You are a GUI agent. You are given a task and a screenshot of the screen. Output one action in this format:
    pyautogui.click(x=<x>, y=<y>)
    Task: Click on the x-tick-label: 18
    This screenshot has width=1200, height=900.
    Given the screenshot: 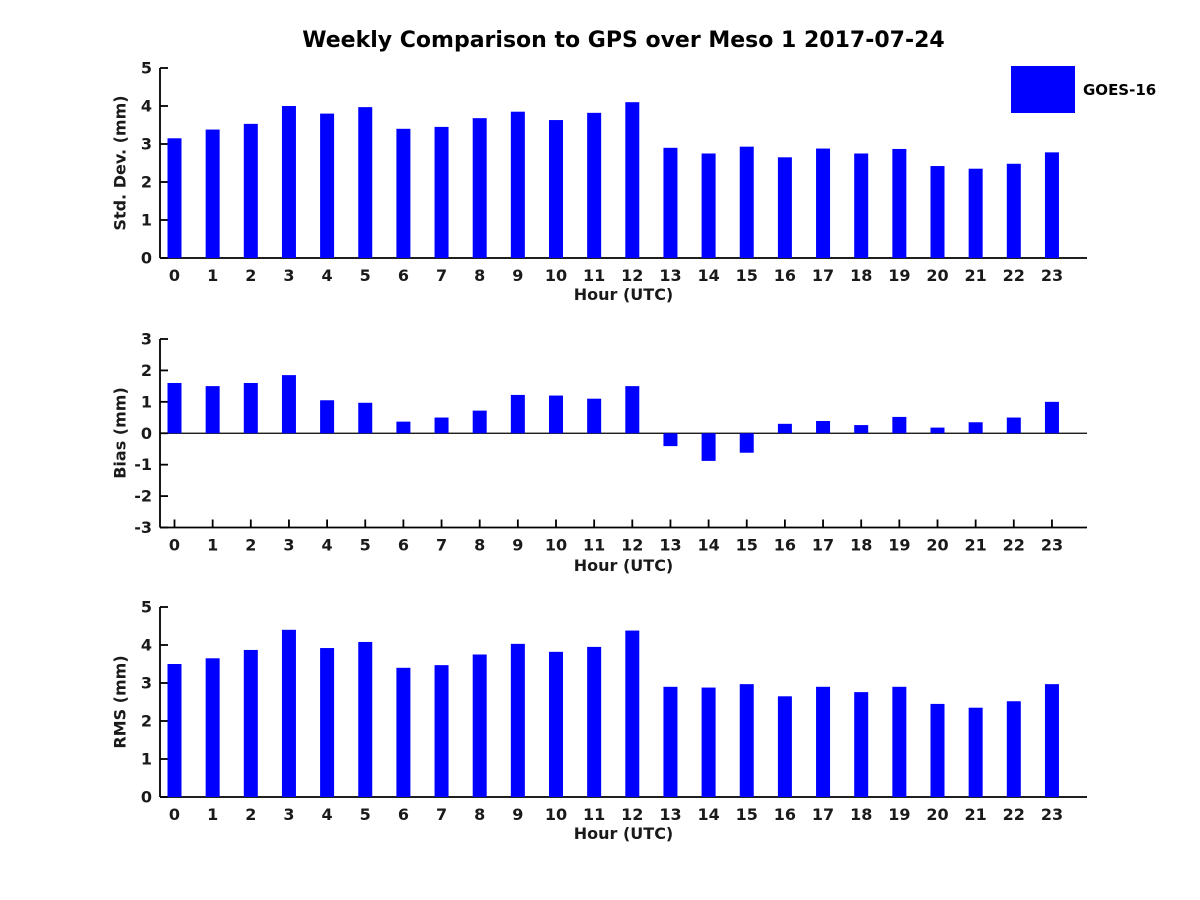 What is the action you would take?
    pyautogui.click(x=861, y=814)
    